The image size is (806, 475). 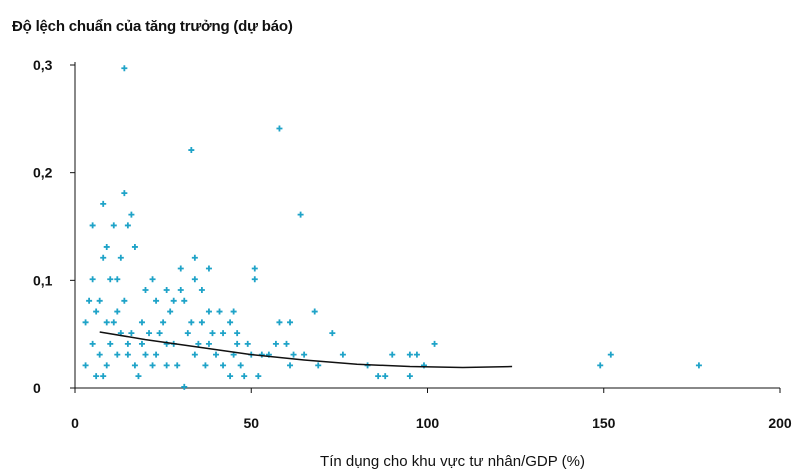 What do you see at coordinates (75, 423) in the screenshot?
I see `x-tick-label: 0` at bounding box center [75, 423].